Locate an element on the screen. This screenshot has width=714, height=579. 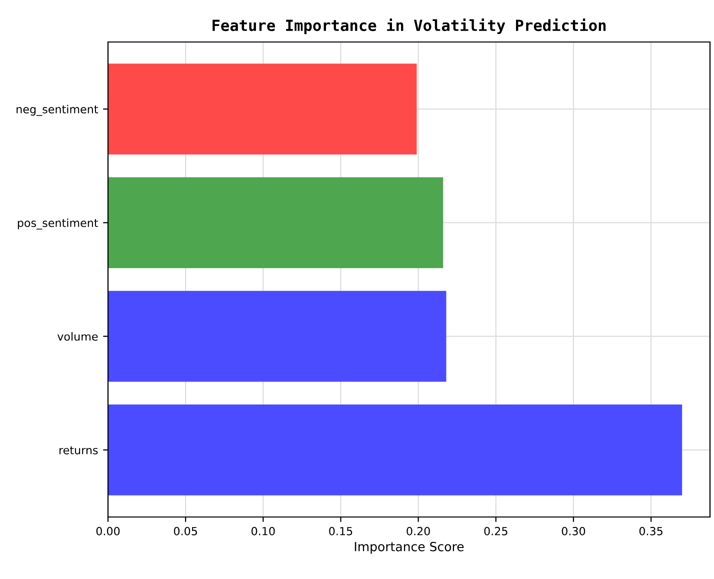
x-tick-label: 0.35 is located at coordinates (650, 531).